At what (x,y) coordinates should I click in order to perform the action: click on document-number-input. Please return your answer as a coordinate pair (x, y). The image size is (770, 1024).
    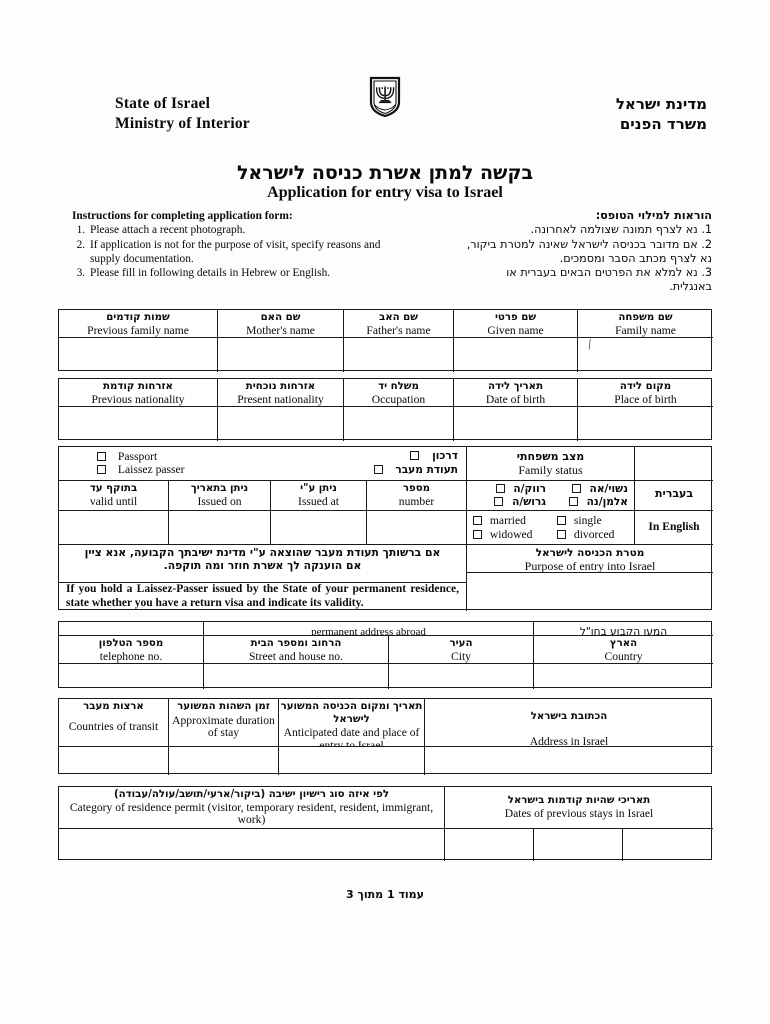
    Looking at the image, I should click on (417, 528).